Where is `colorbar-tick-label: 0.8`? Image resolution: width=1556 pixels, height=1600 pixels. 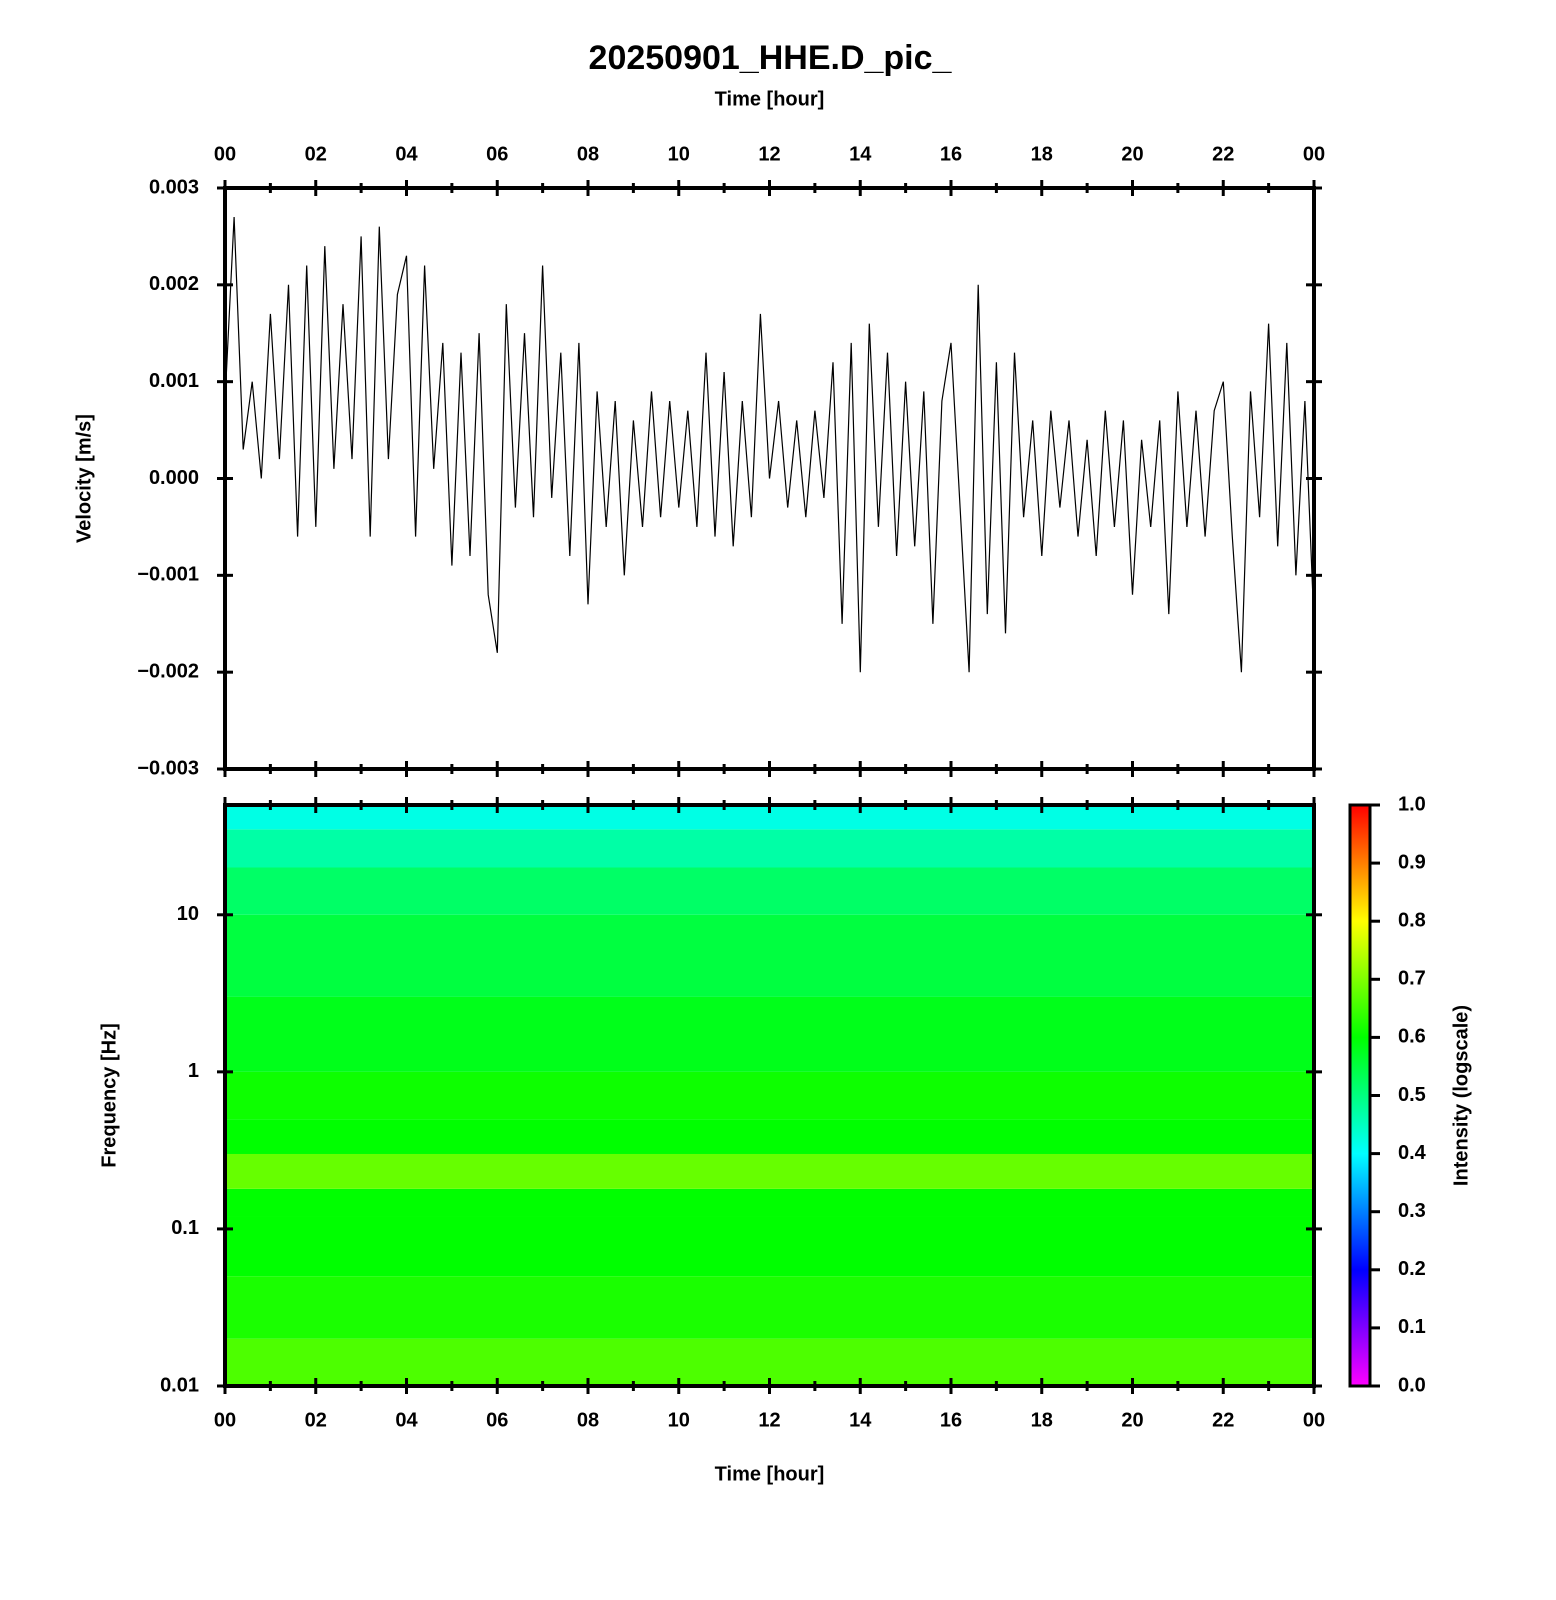
colorbar-tick-label: 0.8 is located at coordinates (1412, 920).